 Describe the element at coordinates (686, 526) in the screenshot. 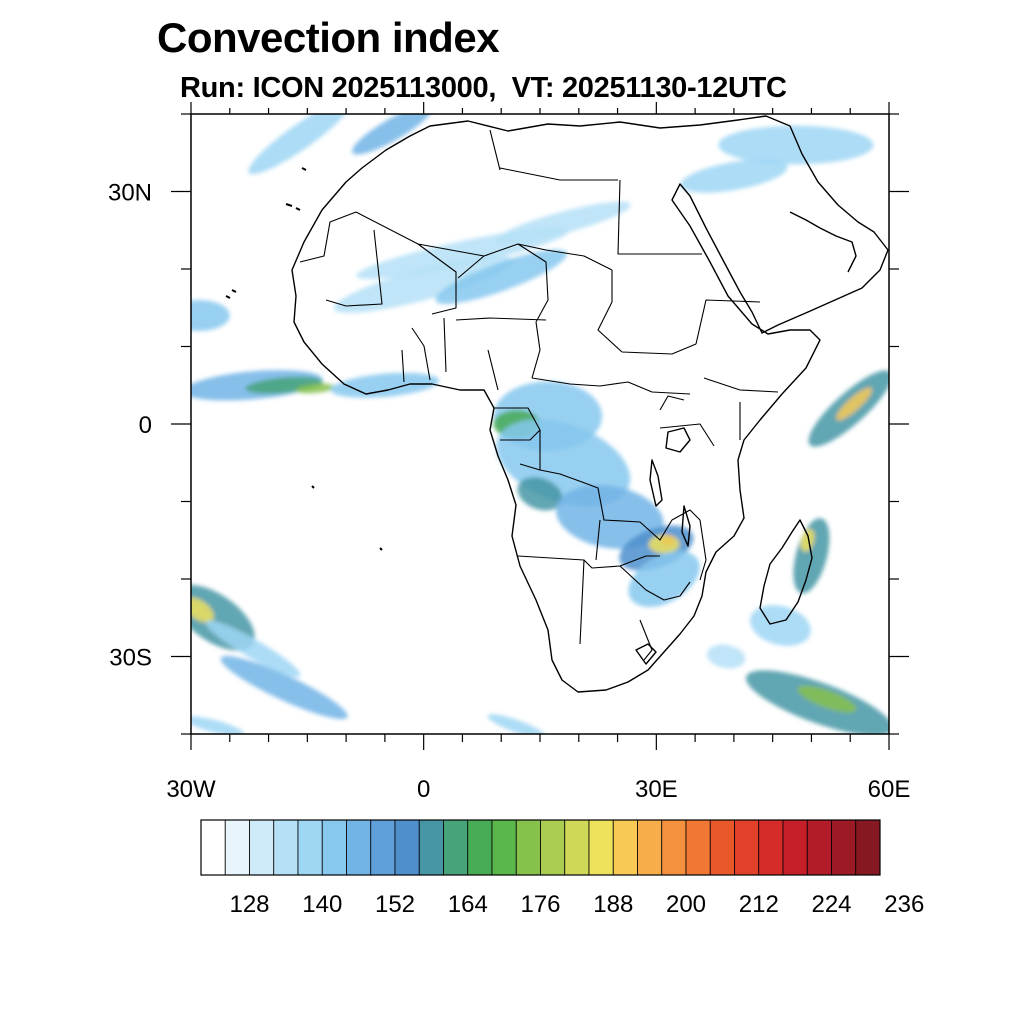

I see `lake-malawi` at that location.